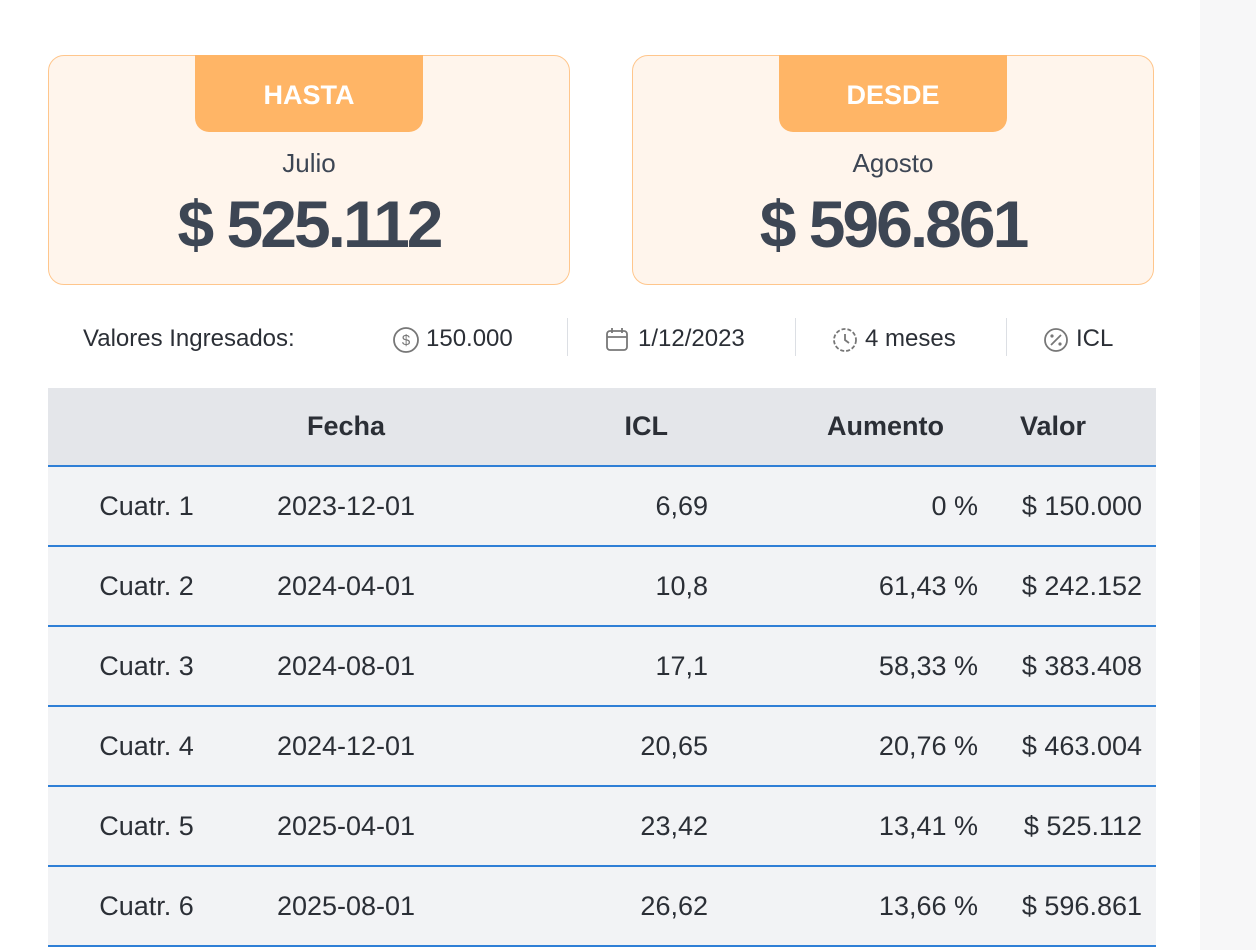  I want to click on card-month: Agosto, so click(893, 163).